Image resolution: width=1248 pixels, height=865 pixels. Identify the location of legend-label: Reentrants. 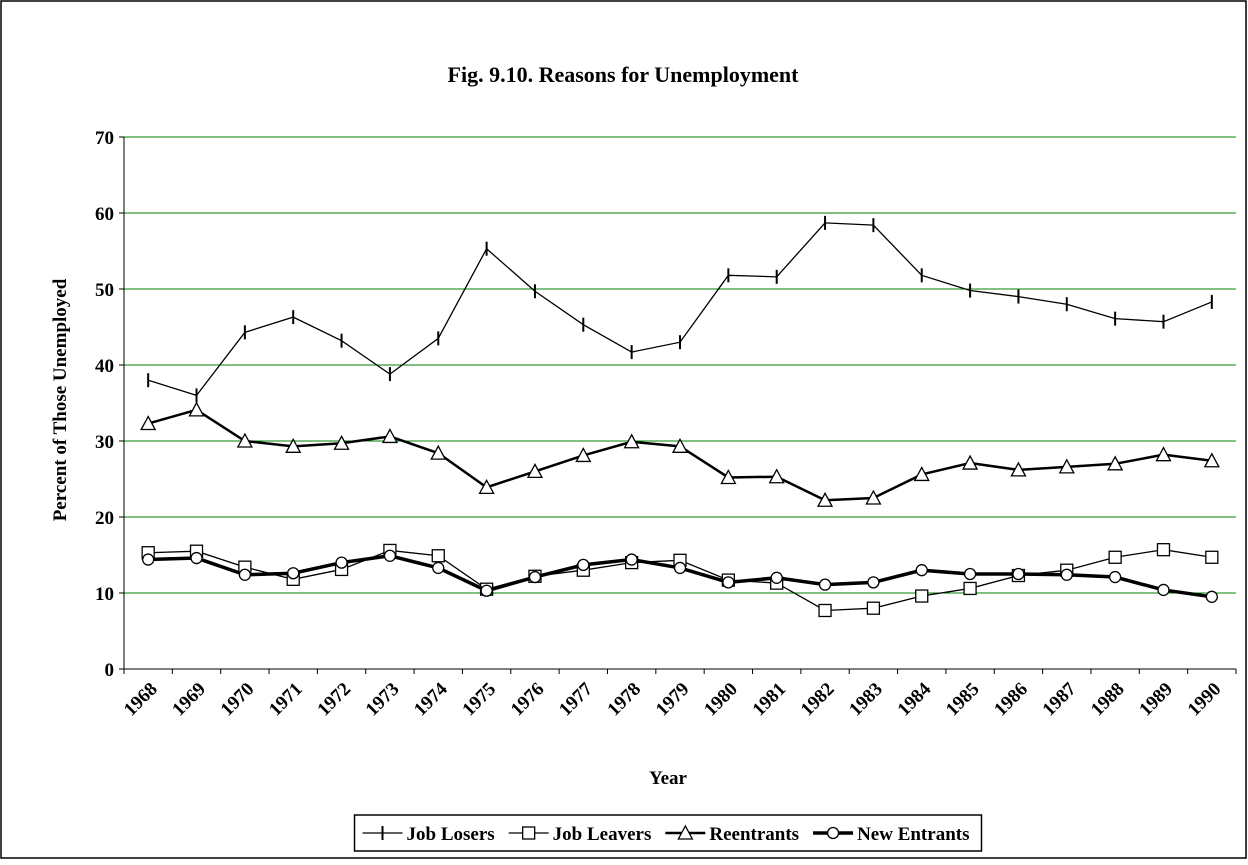
(754, 834).